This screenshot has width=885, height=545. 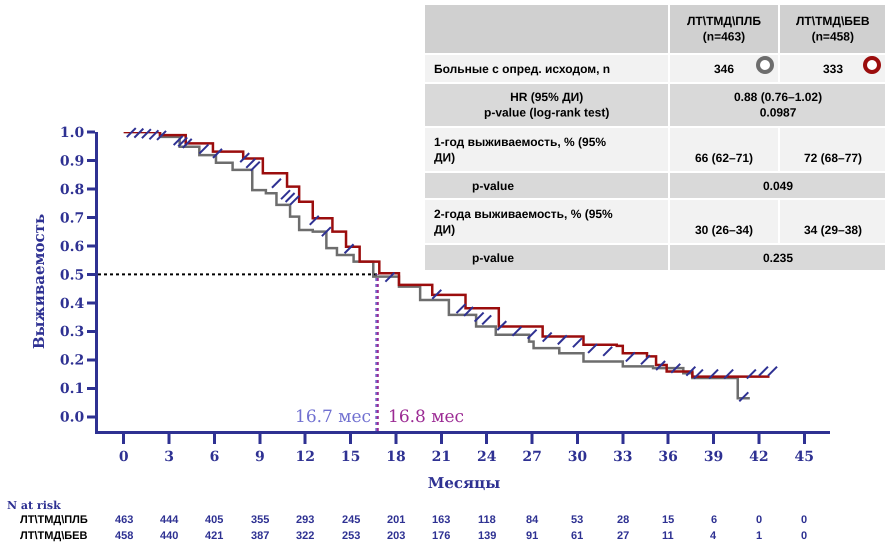 I want to click on text: 203, so click(x=396, y=536).